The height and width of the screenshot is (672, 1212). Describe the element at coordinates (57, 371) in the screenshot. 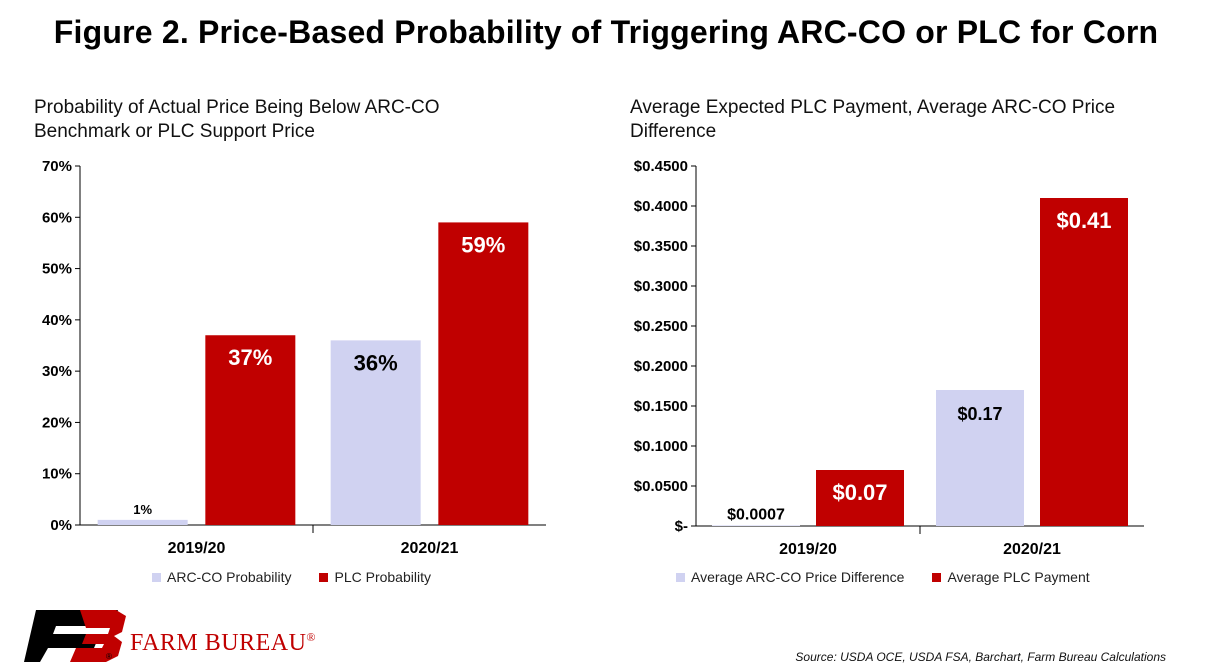

I see `y-tick-label: 30%` at that location.